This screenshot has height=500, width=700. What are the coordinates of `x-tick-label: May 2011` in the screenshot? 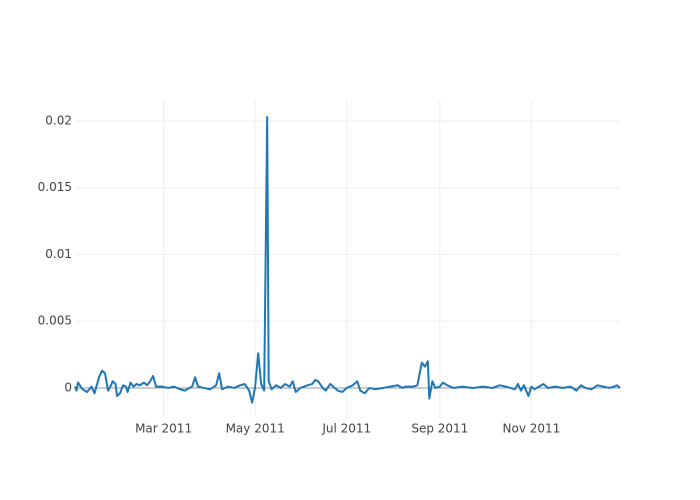 It's located at (255, 429).